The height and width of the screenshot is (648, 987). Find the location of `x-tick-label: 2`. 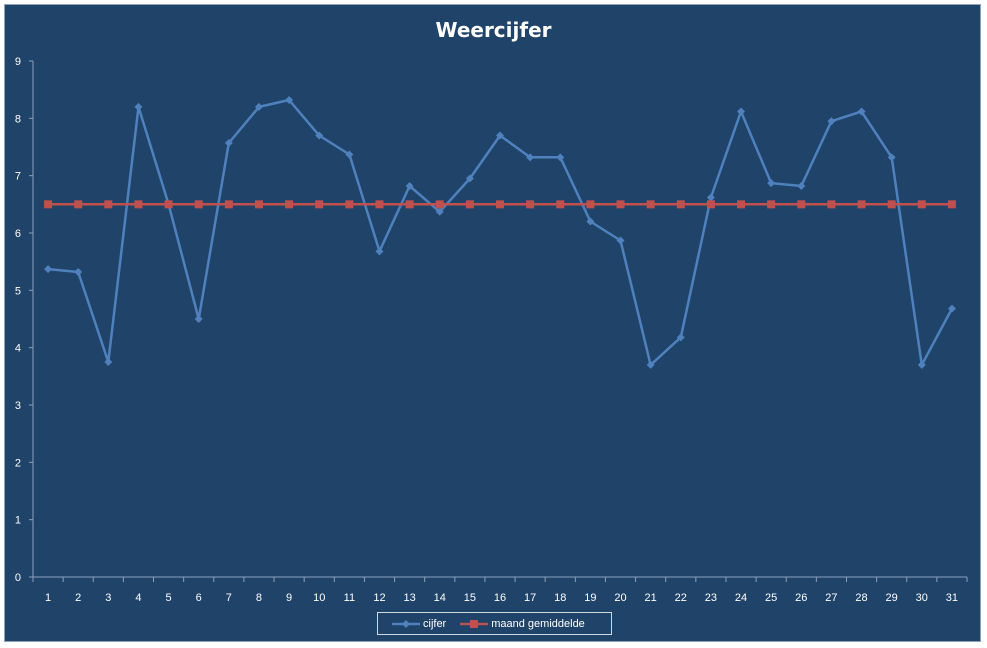

x-tick-label: 2 is located at coordinates (78, 598).